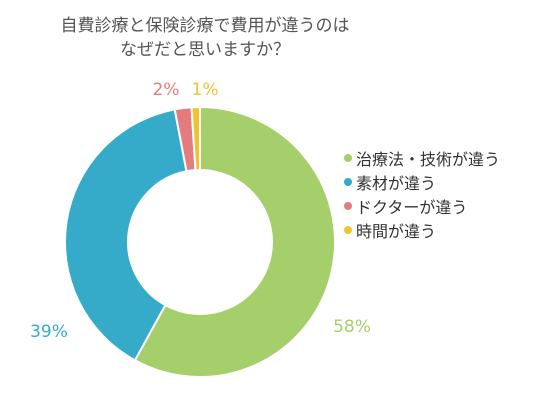 This screenshot has height=400, width=540. Describe the element at coordinates (205, 50) in the screenshot. I see `chart-title-line-2: なぜだと思いますか？` at that location.